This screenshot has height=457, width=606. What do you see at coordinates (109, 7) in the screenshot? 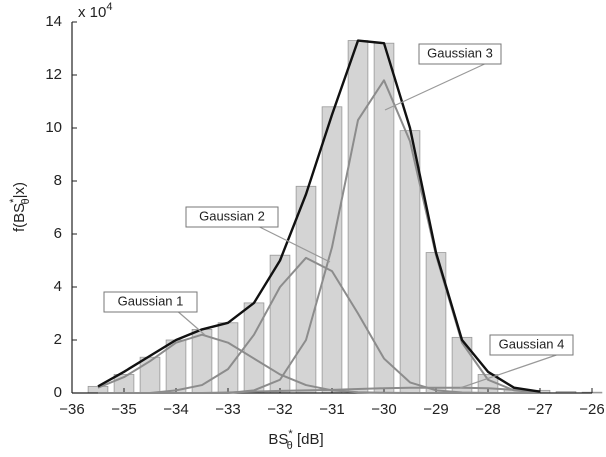
I see `multiplier-exponent: 4` at bounding box center [109, 7].